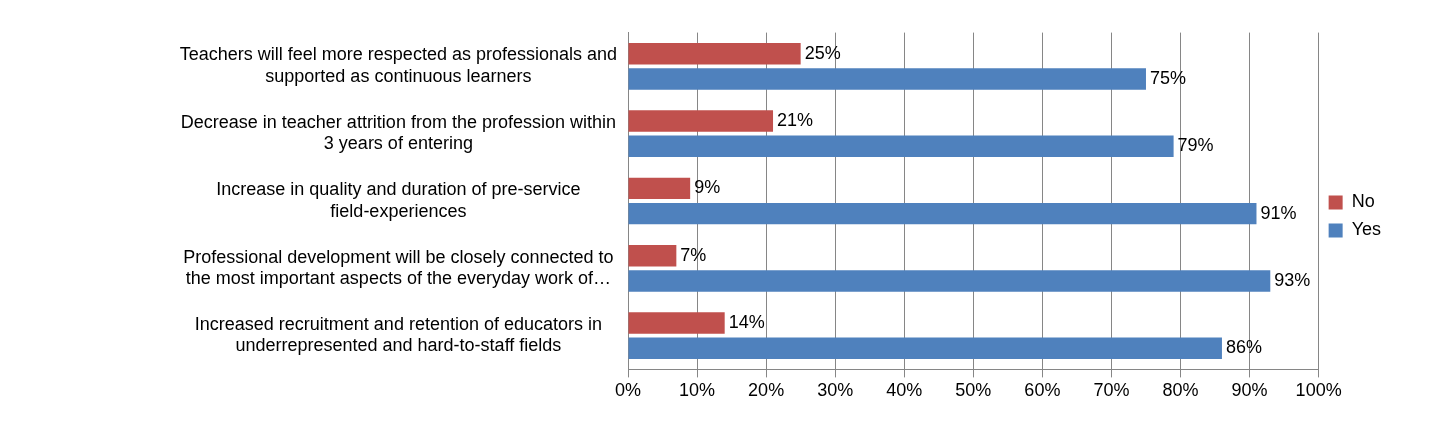 This screenshot has height=423, width=1429. Describe the element at coordinates (707, 187) in the screenshot. I see `data-label: 9%` at that location.